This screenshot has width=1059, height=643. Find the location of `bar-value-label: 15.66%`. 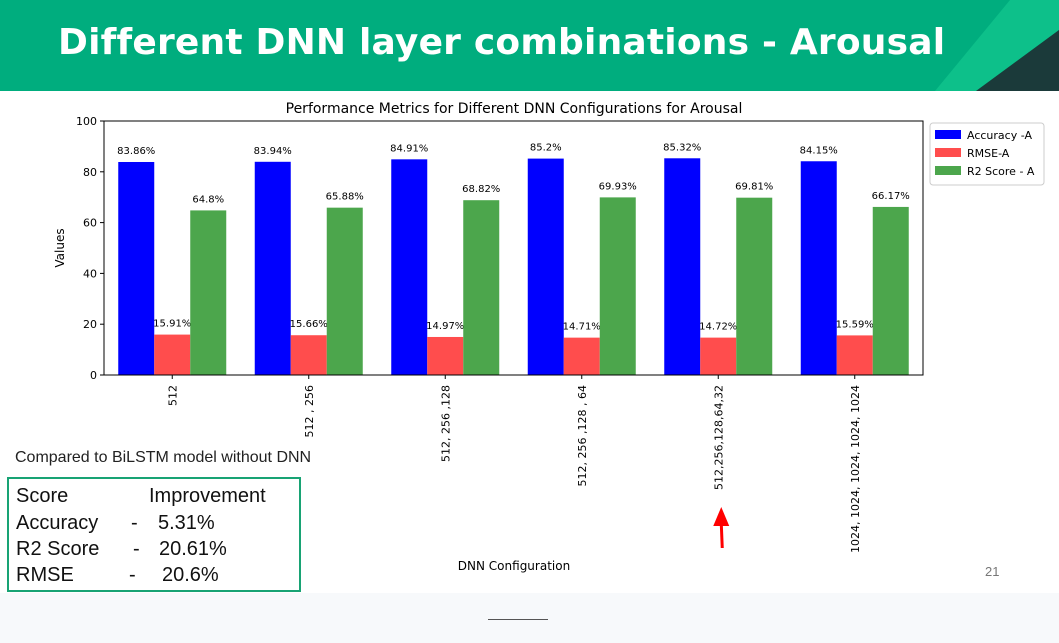

bar-value-label: 15.66% is located at coordinates (309, 324).